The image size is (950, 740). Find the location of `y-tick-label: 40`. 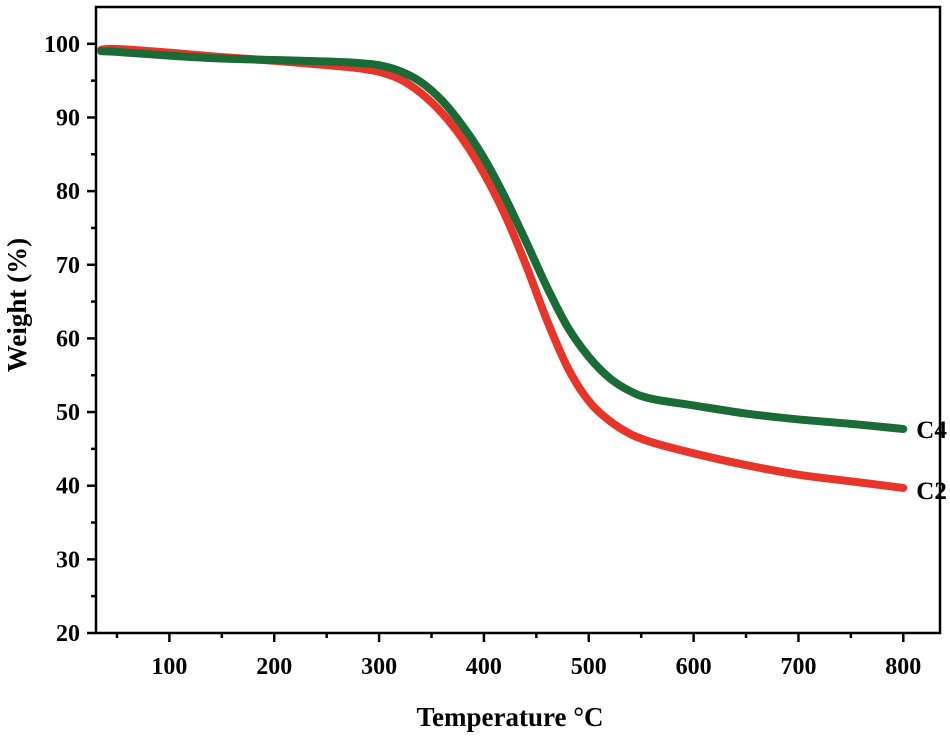

y-tick-label: 40 is located at coordinates (68, 487).